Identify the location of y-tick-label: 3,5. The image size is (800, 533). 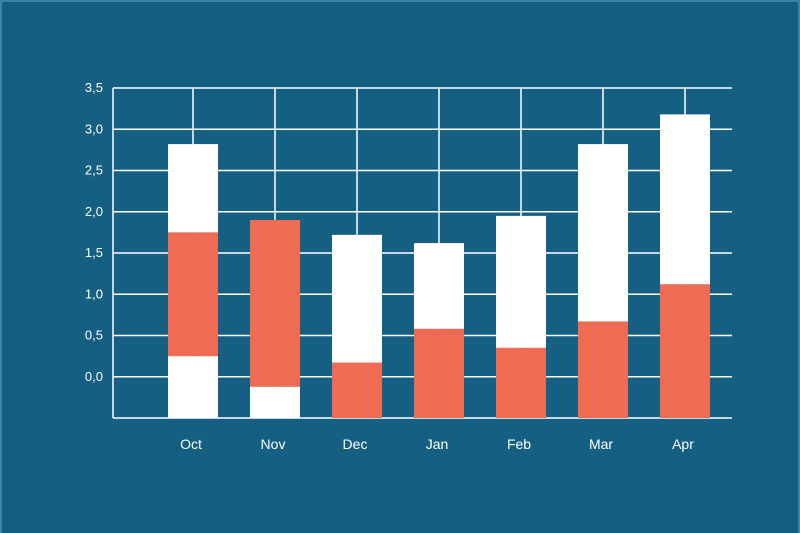
(94, 87).